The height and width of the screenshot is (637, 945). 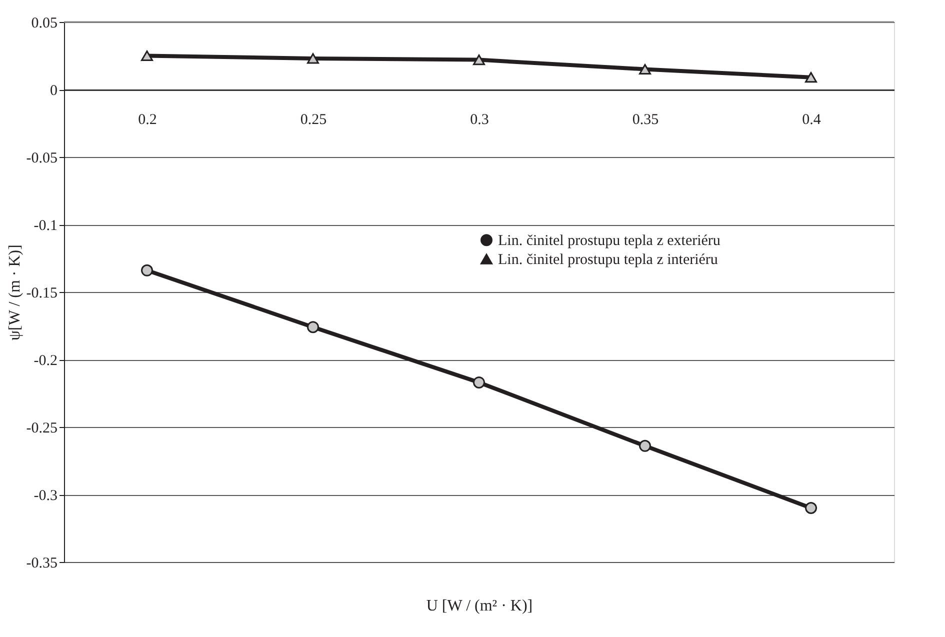 What do you see at coordinates (42, 294) in the screenshot?
I see `y-tick-label: -0.15` at bounding box center [42, 294].